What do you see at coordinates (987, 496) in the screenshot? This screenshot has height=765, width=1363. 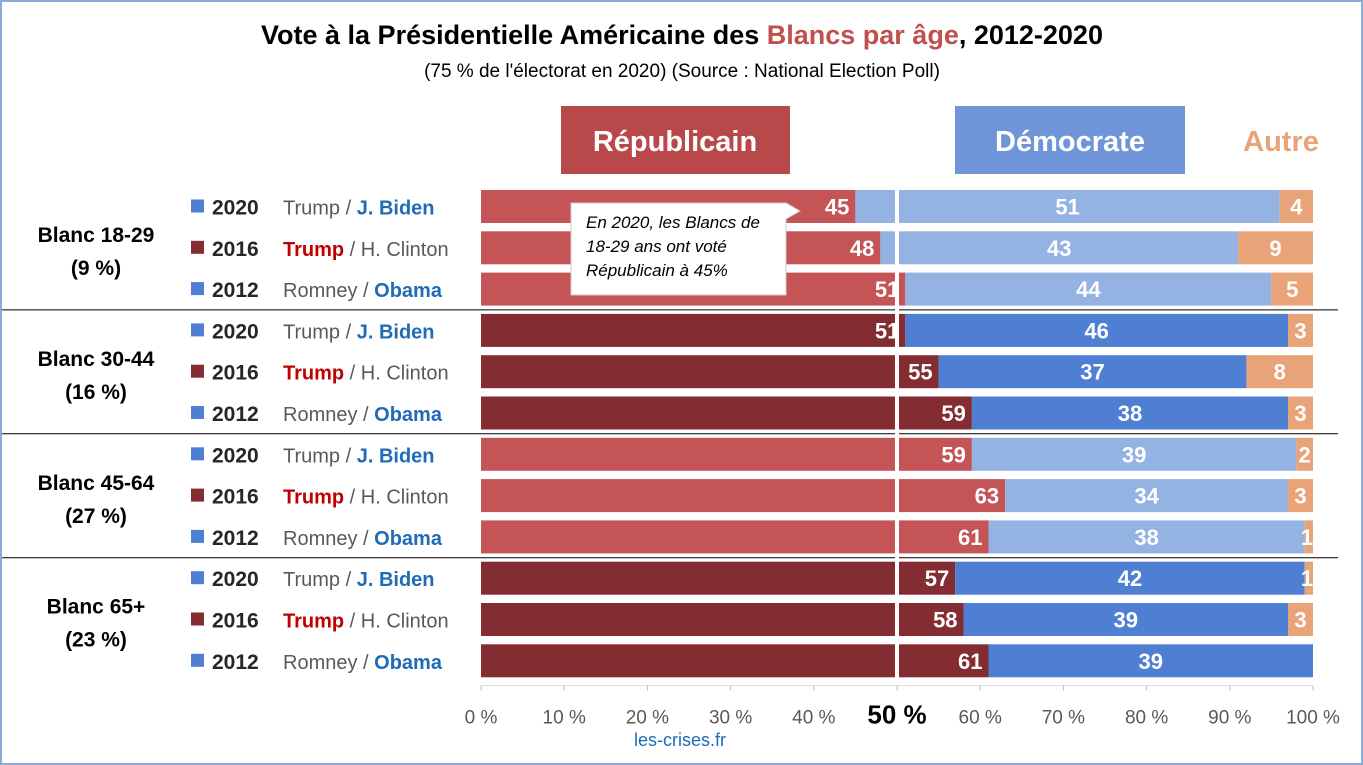 I see `data-label-rep: 63` at bounding box center [987, 496].